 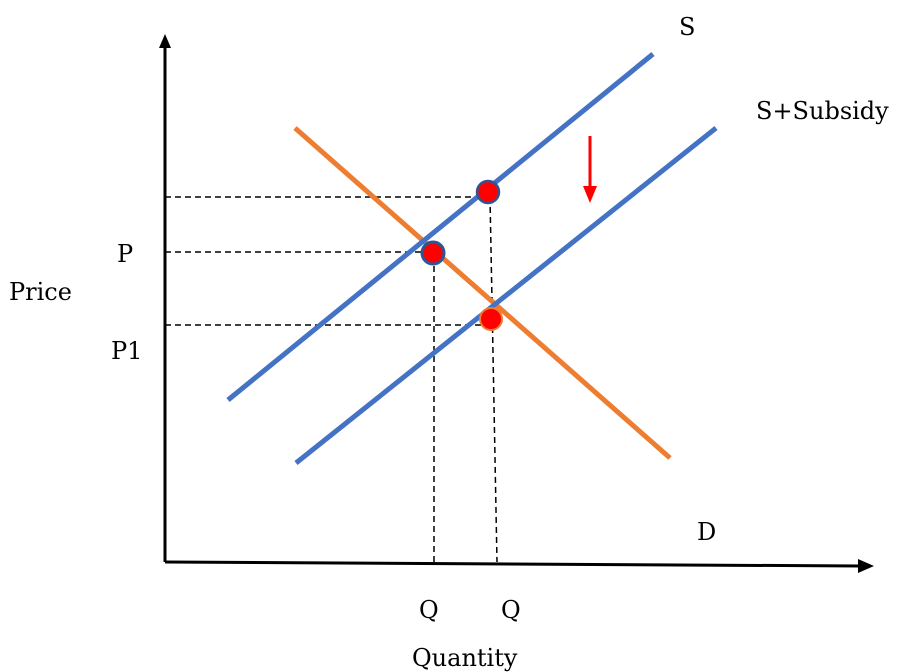 I want to click on subsidy-price-supply-point, so click(x=488, y=192).